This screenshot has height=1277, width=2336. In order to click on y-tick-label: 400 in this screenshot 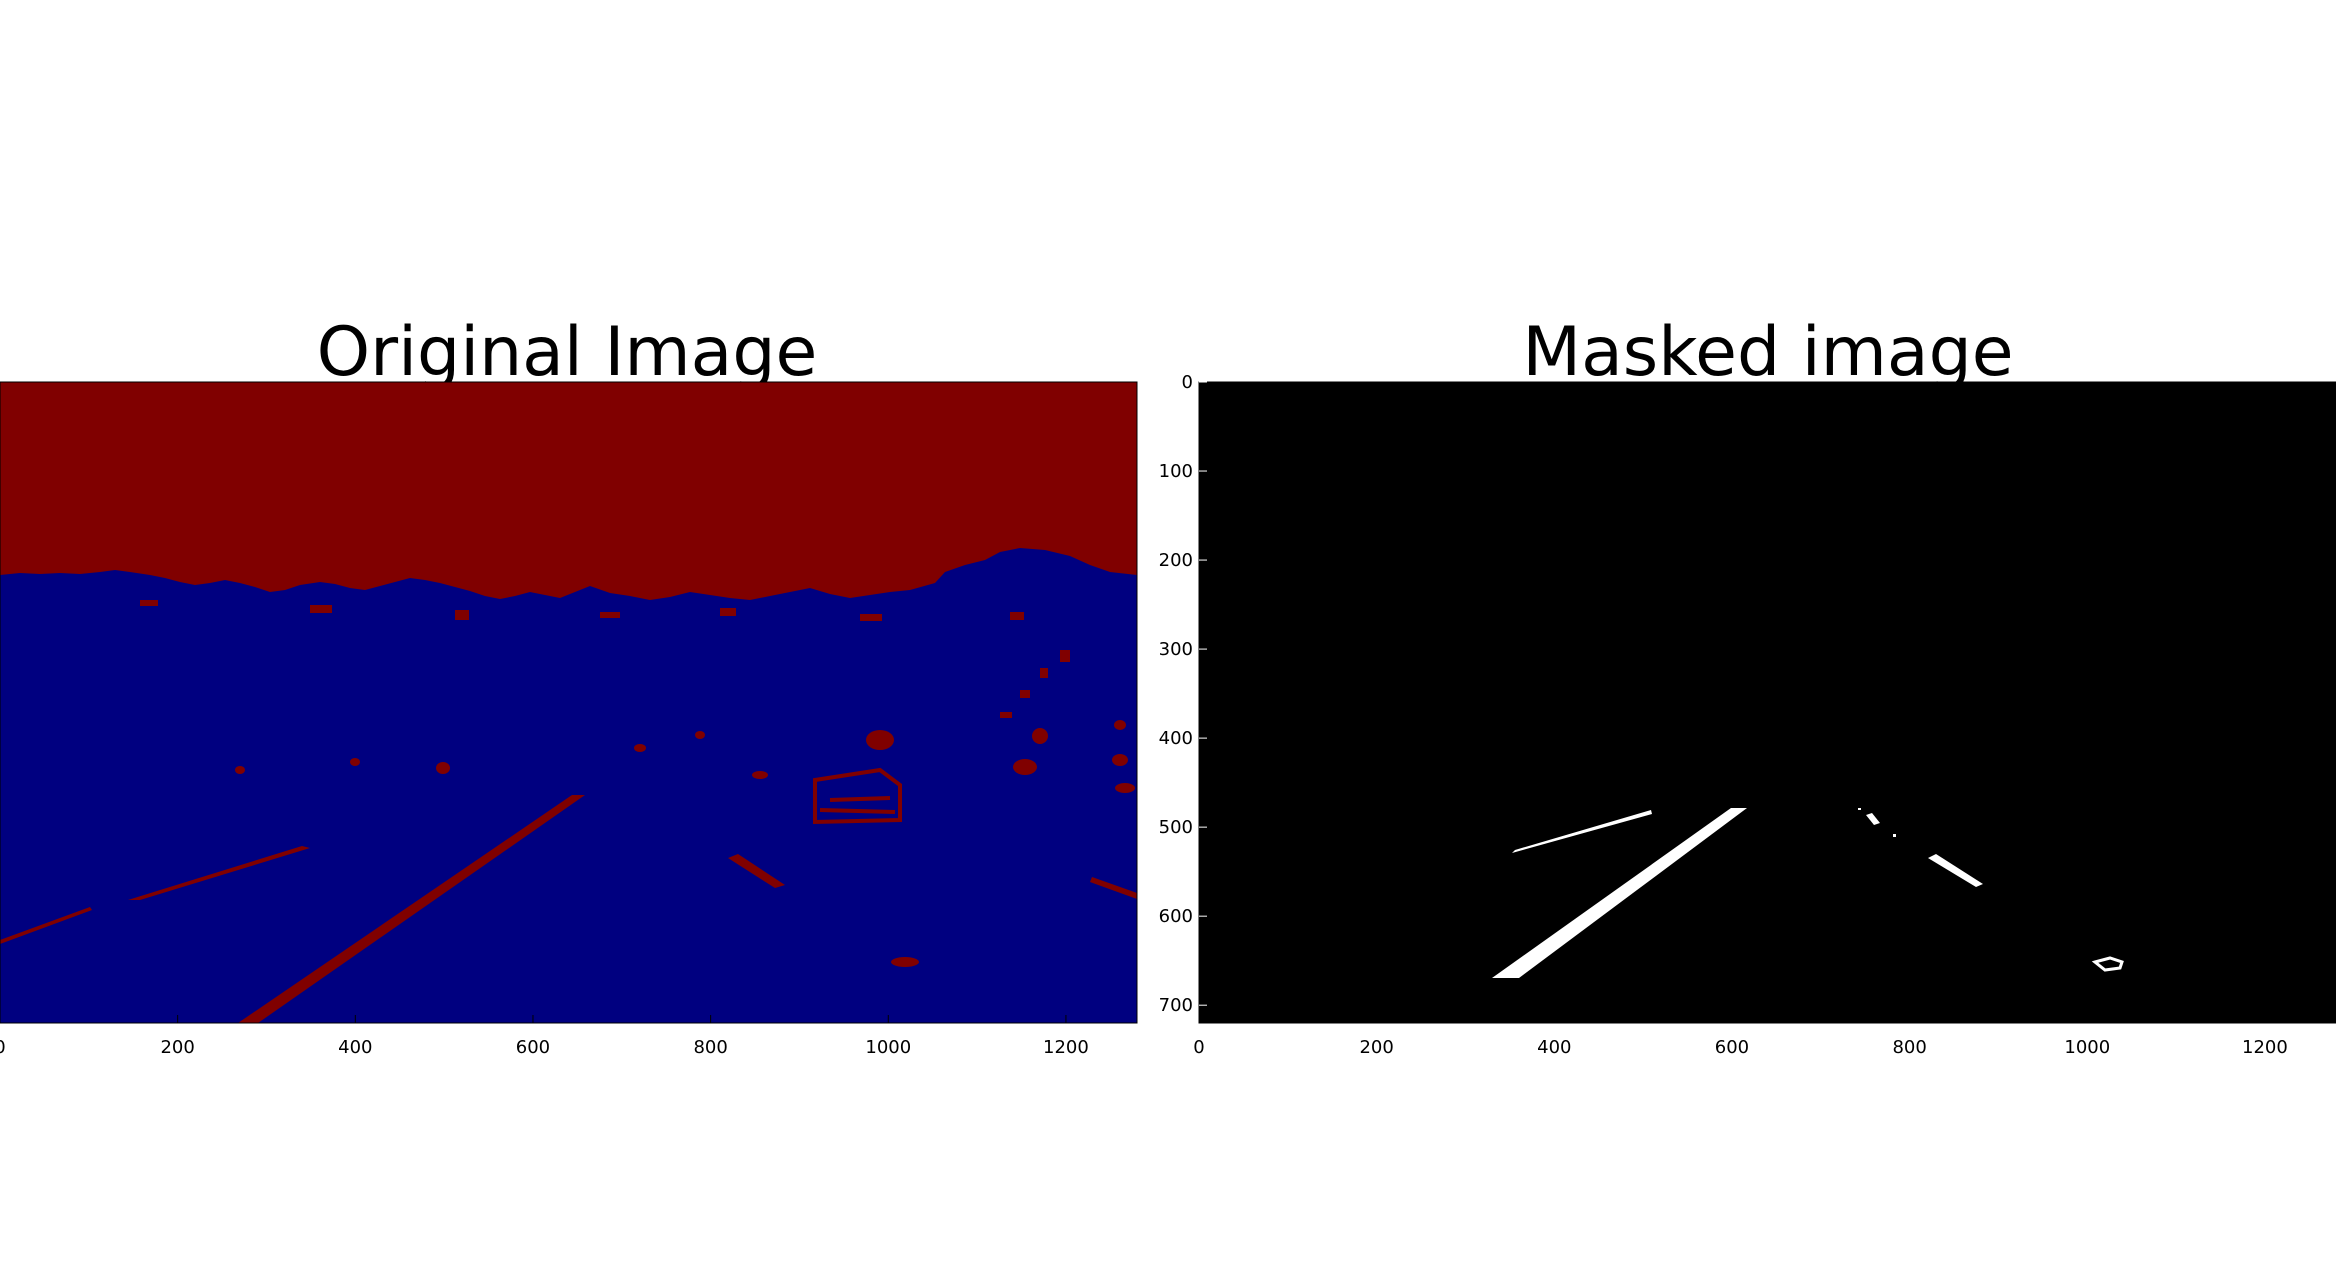, I will do `click(1176, 738)`.